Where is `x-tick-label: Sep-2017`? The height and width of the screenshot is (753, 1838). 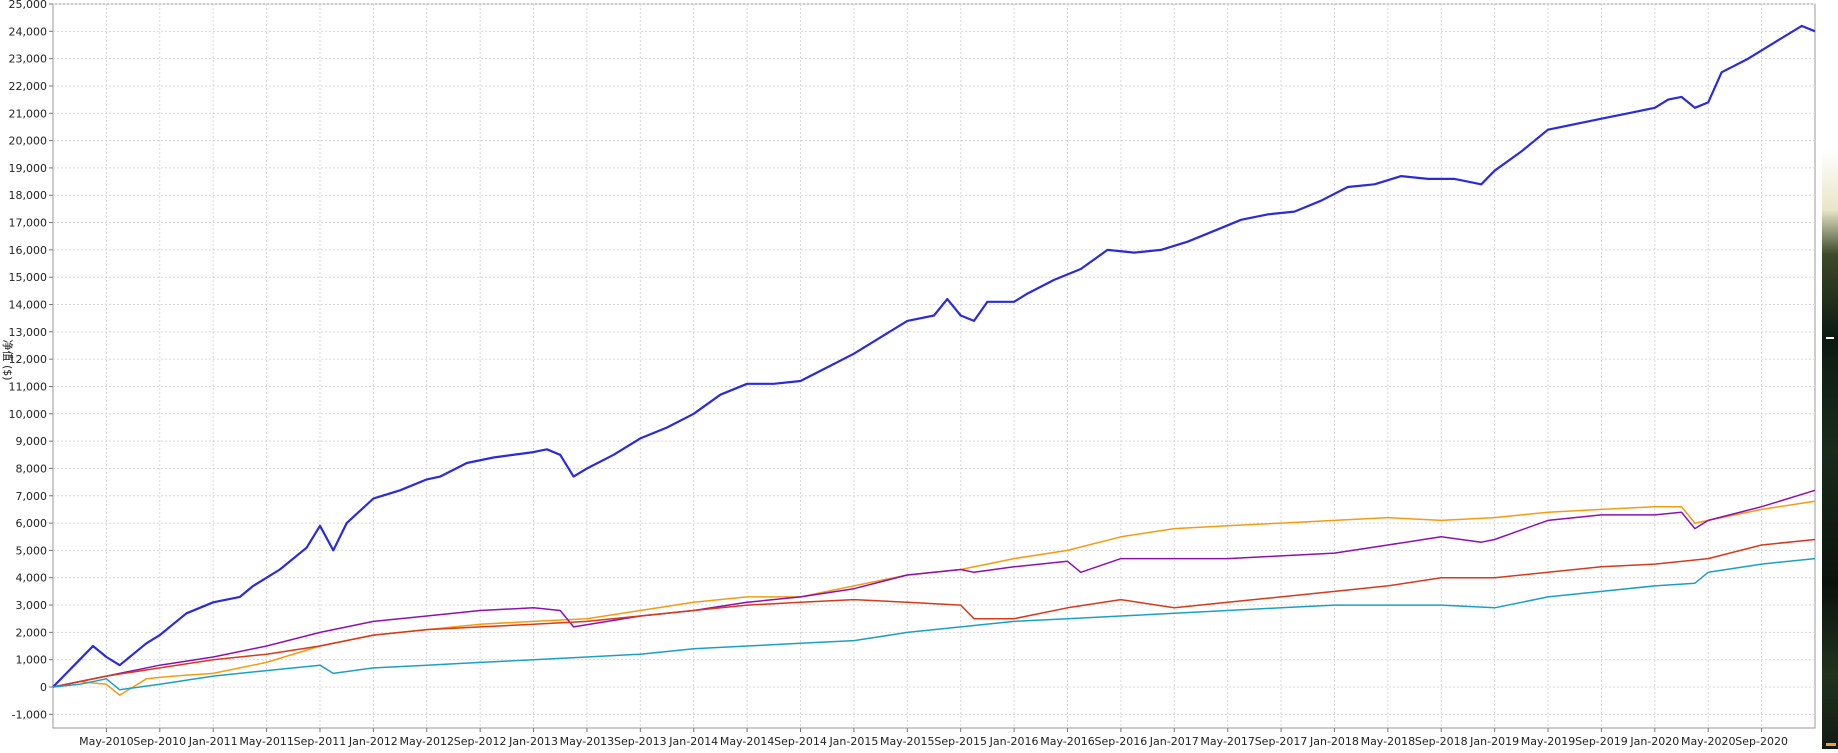
x-tick-label: Sep-2017 is located at coordinates (1281, 741).